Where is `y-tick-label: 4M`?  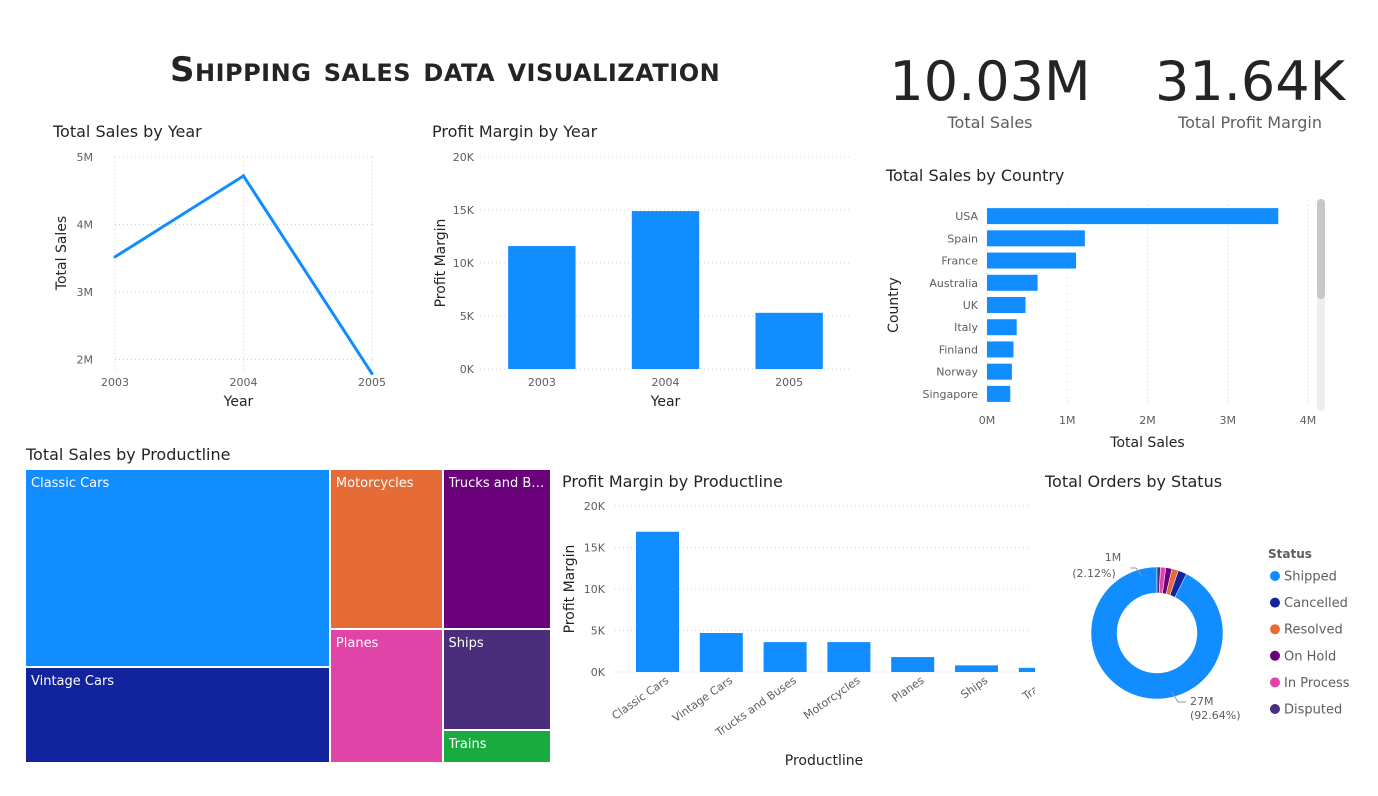
y-tick-label: 4M is located at coordinates (85, 225).